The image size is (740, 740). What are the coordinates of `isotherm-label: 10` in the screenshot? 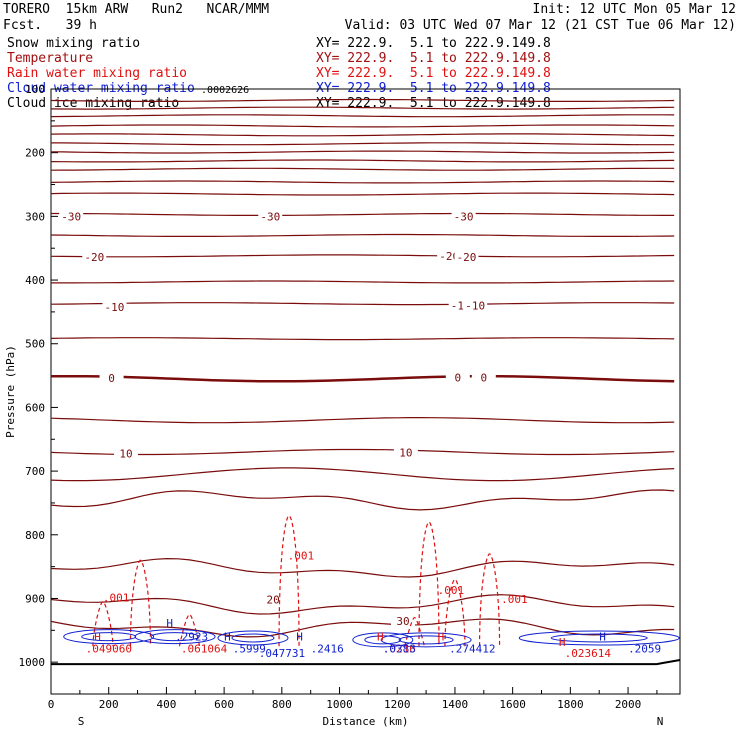 It's located at (405, 453).